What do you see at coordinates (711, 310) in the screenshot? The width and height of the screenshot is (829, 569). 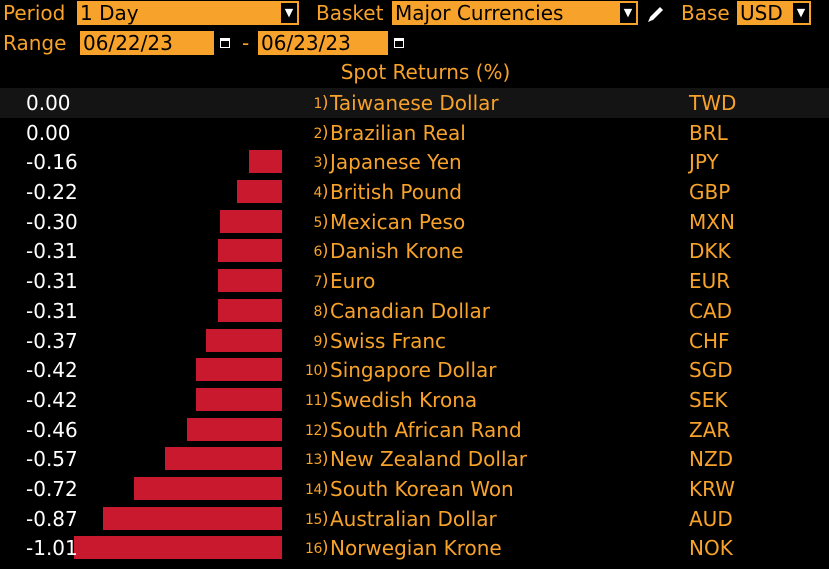 I see `currency-code: CAD` at bounding box center [711, 310].